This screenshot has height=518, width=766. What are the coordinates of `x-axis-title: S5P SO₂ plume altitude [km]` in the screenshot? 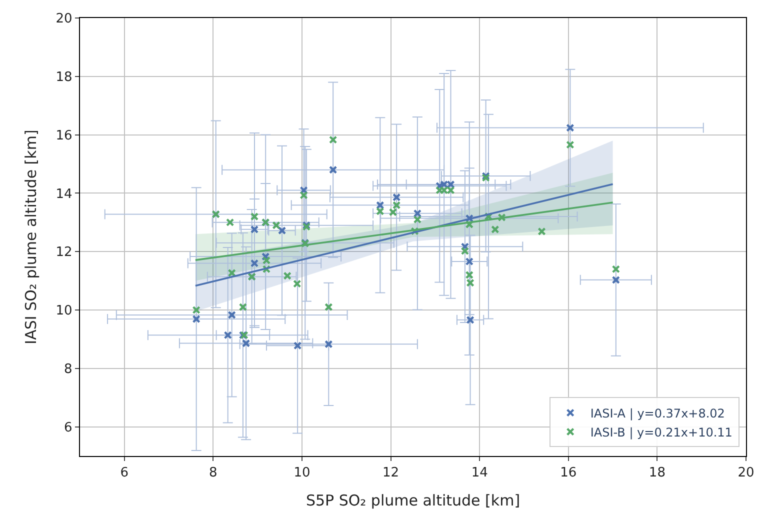 It's located at (413, 501).